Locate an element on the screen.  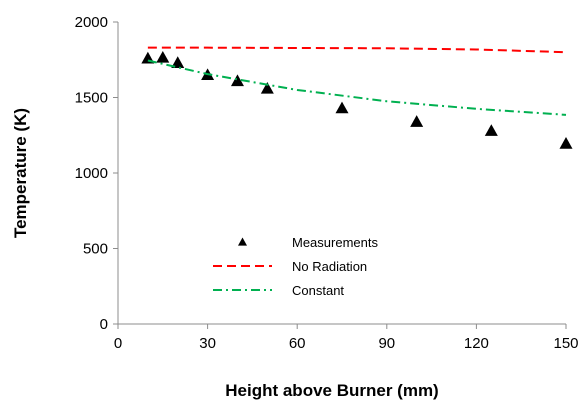
y-tick-label: 0 is located at coordinates (104, 324).